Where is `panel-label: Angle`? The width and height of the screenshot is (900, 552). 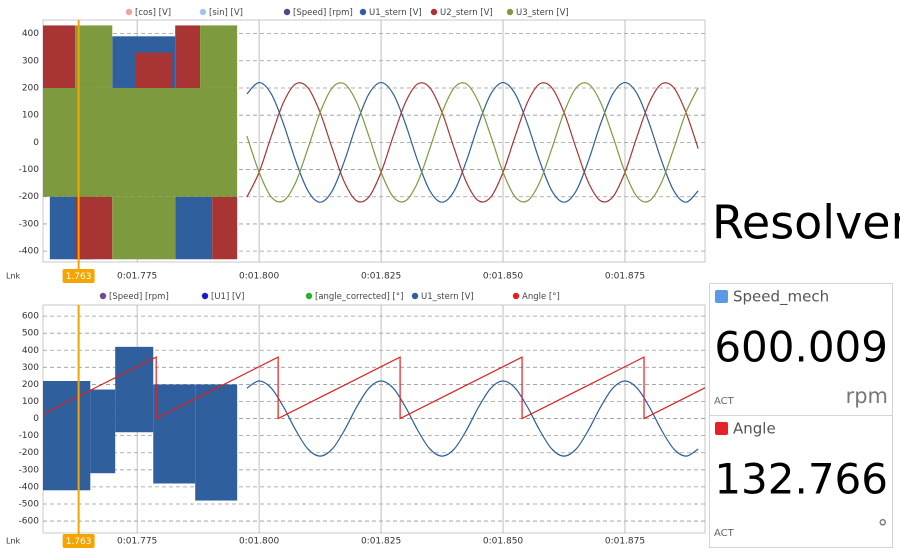 panel-label: Angle is located at coordinates (754, 429).